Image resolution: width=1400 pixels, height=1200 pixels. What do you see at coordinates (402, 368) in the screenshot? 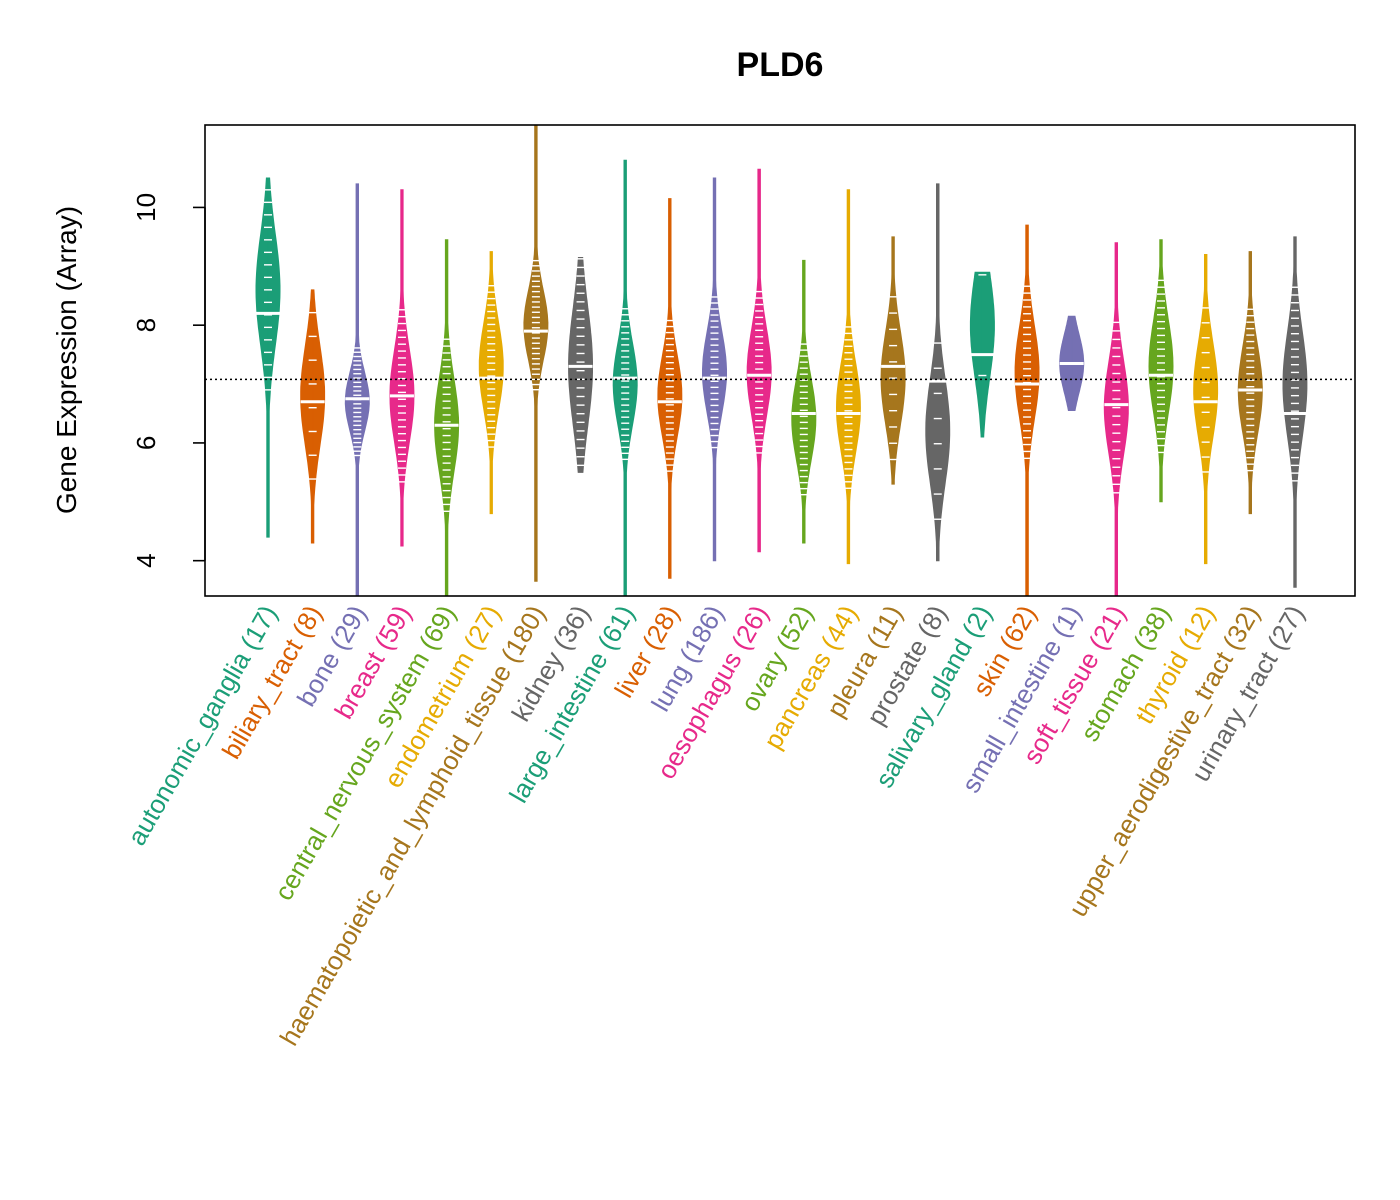
I see `violin-breast` at bounding box center [402, 368].